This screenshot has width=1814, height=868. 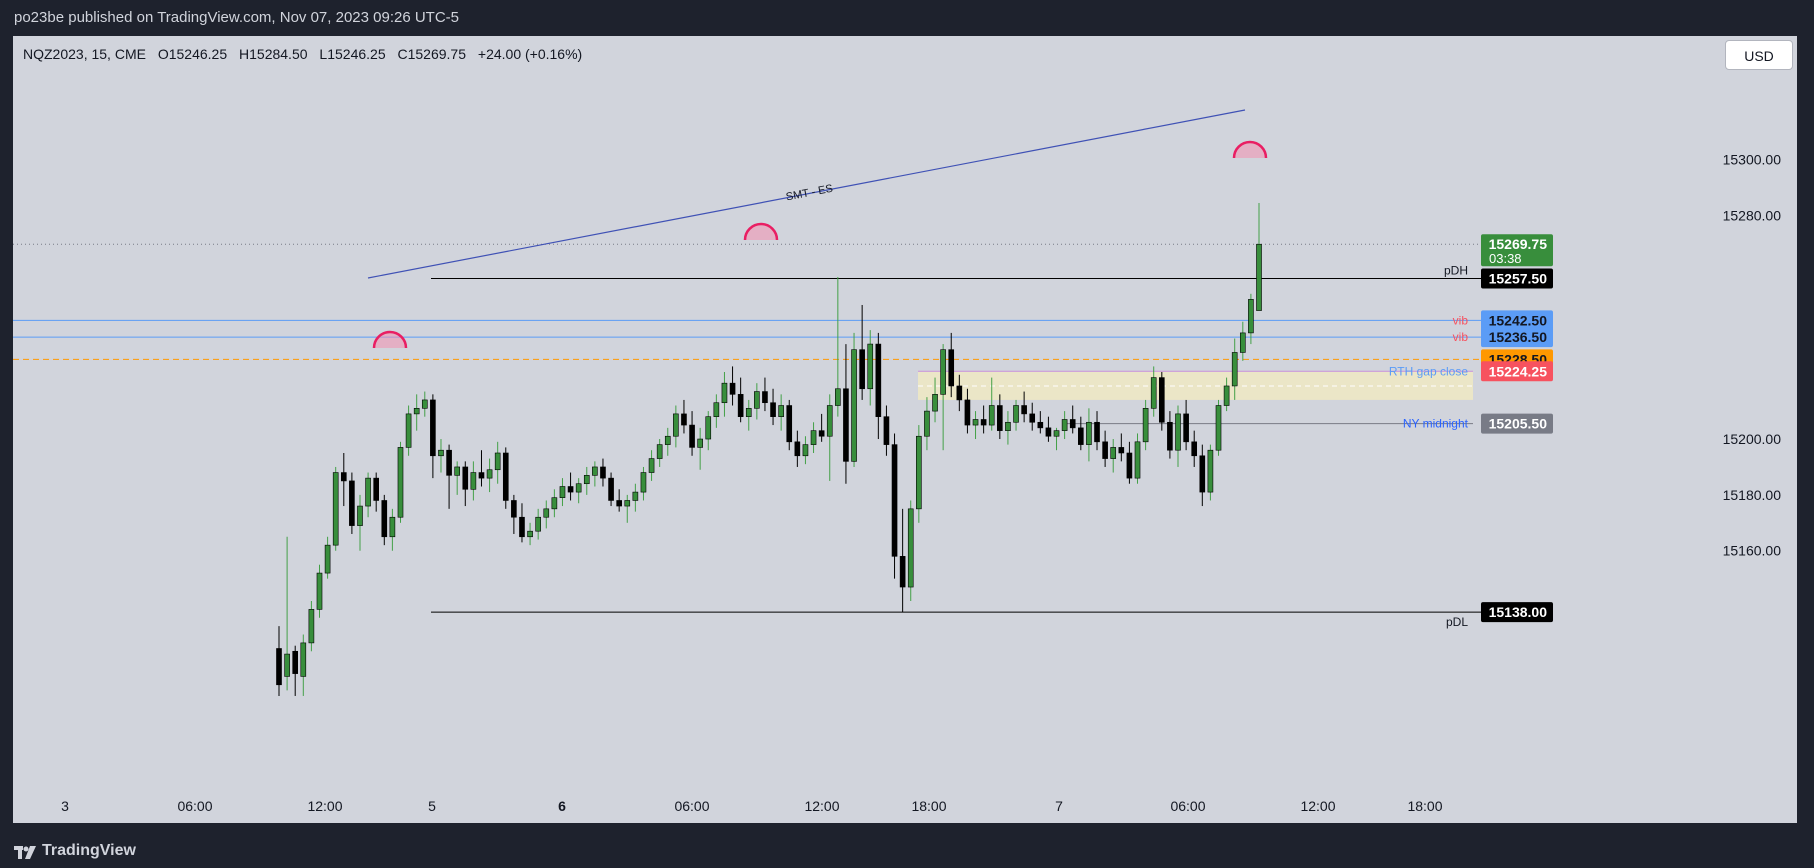 I want to click on y-tick-label: 15300.00, so click(x=1752, y=160).